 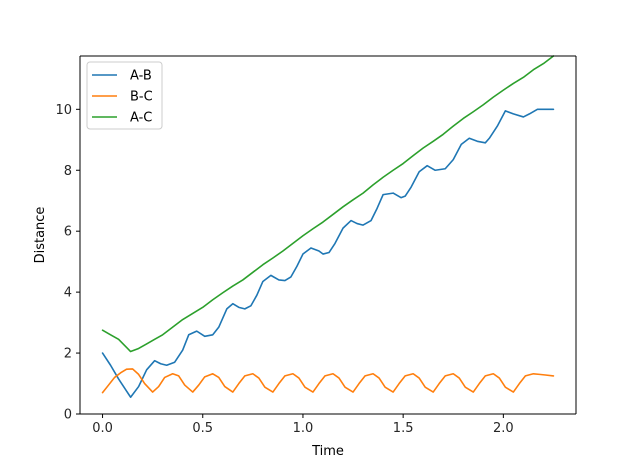 What do you see at coordinates (141, 76) in the screenshot?
I see `legend-label-a-b: A-B` at bounding box center [141, 76].